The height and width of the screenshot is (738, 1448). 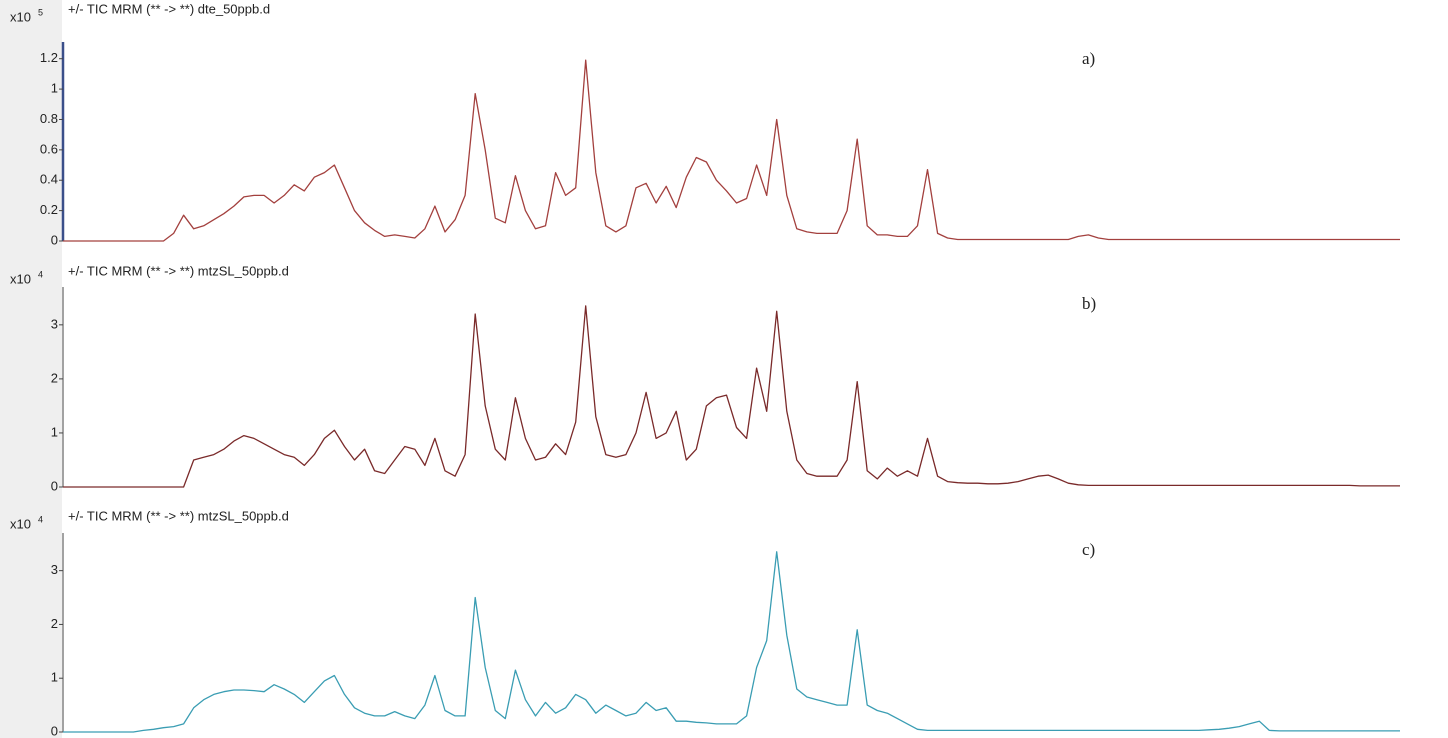 What do you see at coordinates (49, 118) in the screenshot?
I see `y-tick-label: 0.8` at bounding box center [49, 118].